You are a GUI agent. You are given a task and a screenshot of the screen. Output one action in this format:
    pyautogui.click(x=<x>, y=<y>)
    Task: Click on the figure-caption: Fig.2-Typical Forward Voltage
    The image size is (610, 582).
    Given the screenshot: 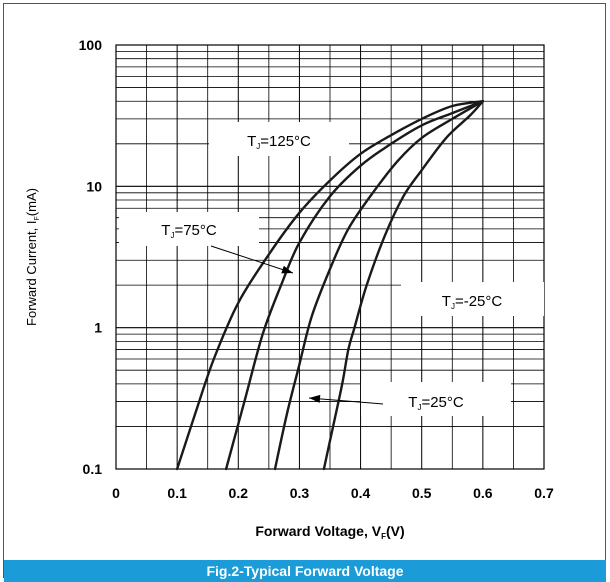 What is the action you would take?
    pyautogui.click(x=305, y=571)
    